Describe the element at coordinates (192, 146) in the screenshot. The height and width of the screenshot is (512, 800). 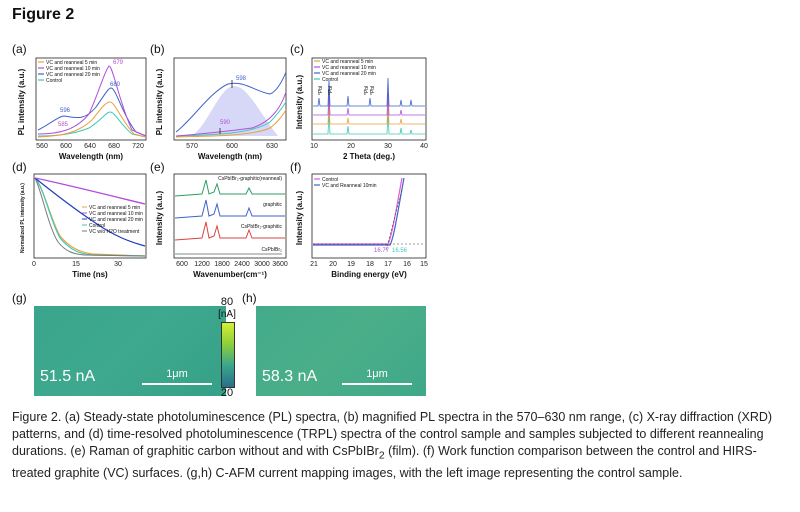
I see `panel-b-xtick: 570` at that location.